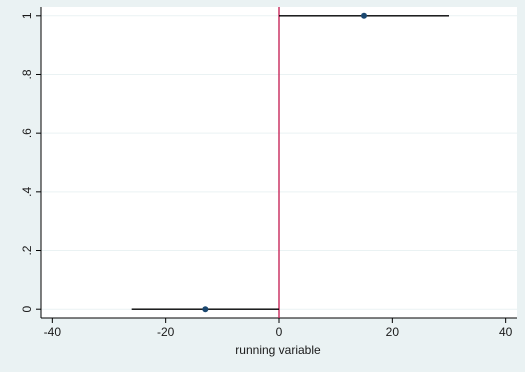  I want to click on y-tick-label-4: .8, so click(27, 74).